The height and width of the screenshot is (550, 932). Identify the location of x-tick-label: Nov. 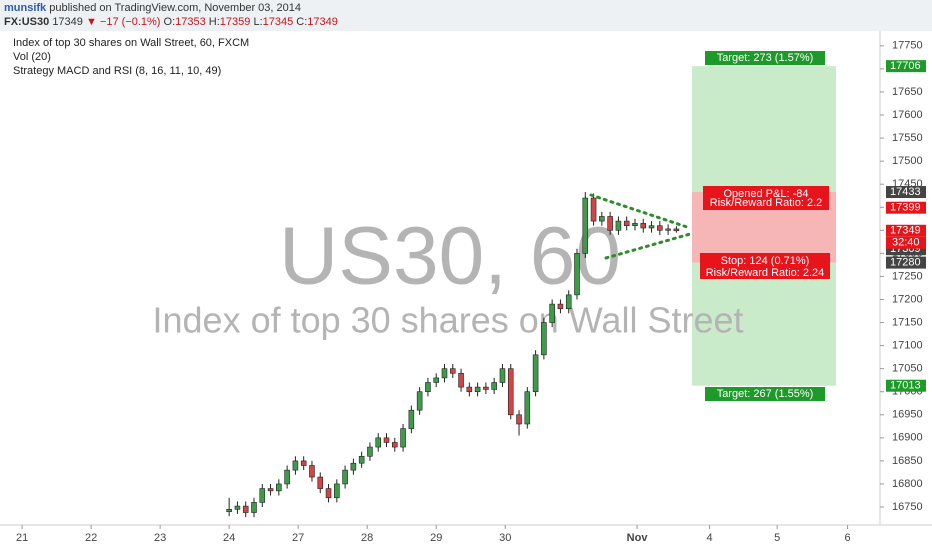
(638, 538).